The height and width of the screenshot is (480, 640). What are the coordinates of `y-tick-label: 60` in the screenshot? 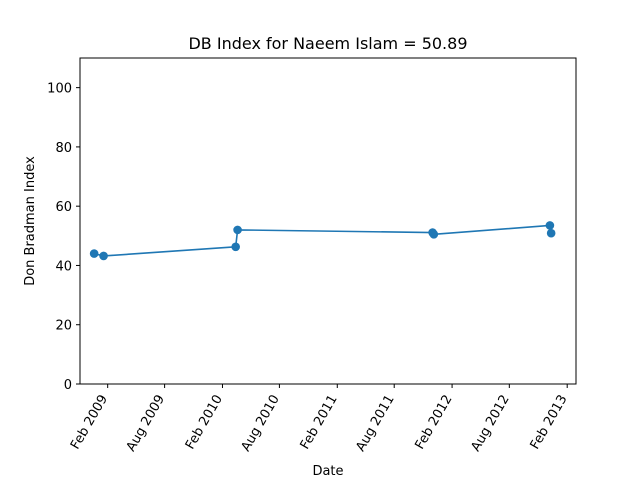 It's located at (63, 207).